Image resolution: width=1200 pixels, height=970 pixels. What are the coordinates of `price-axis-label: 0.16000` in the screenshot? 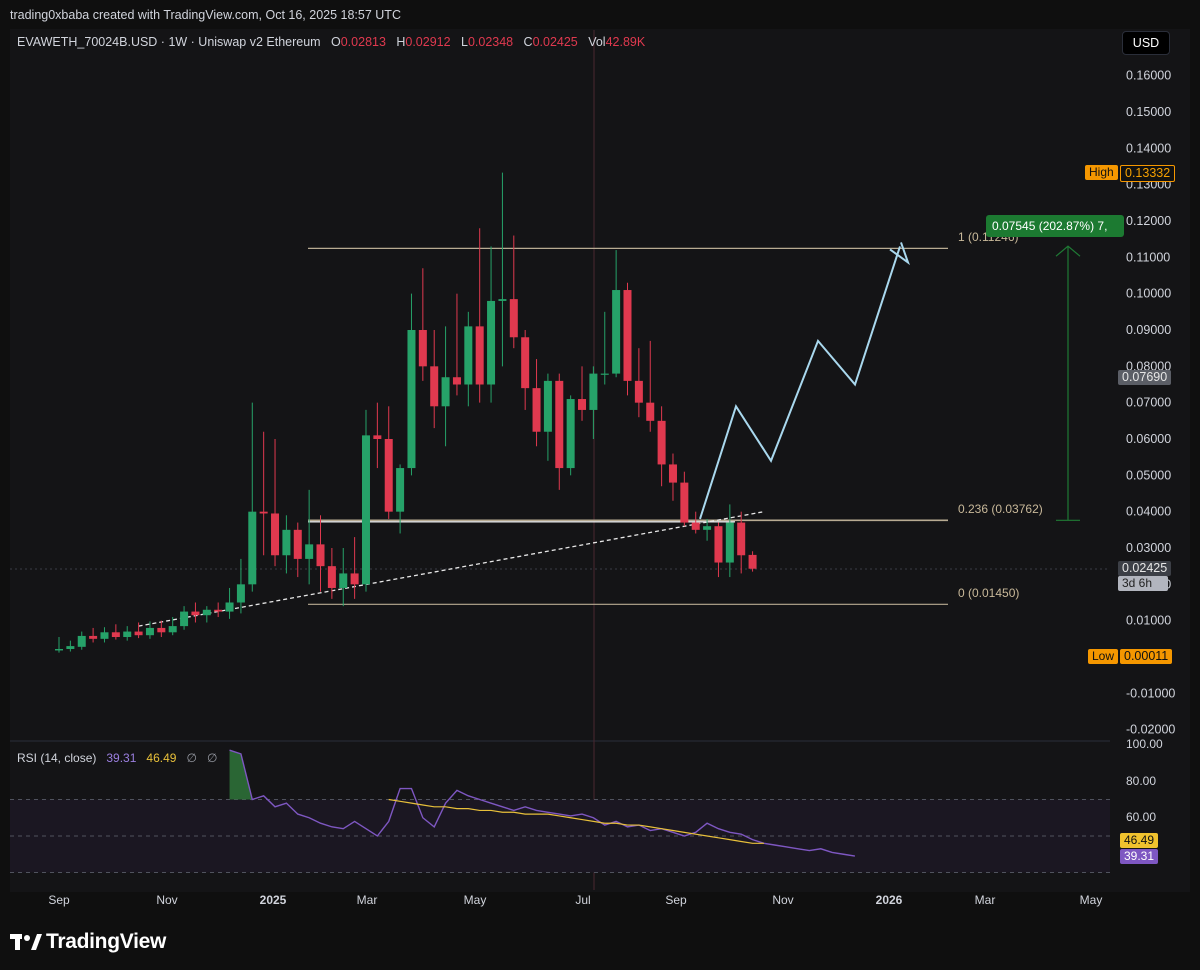 It's located at (1148, 76).